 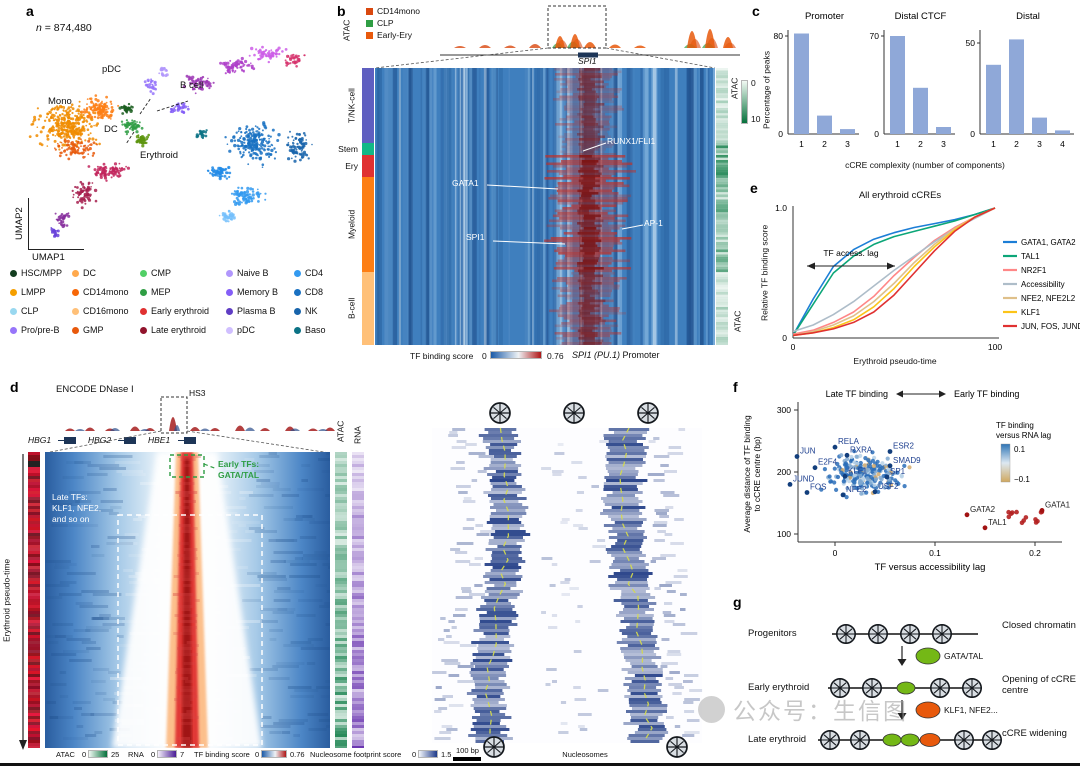 What do you see at coordinates (858, 470) in the screenshot?
I see `svg-text: KLF1` at bounding box center [858, 470].